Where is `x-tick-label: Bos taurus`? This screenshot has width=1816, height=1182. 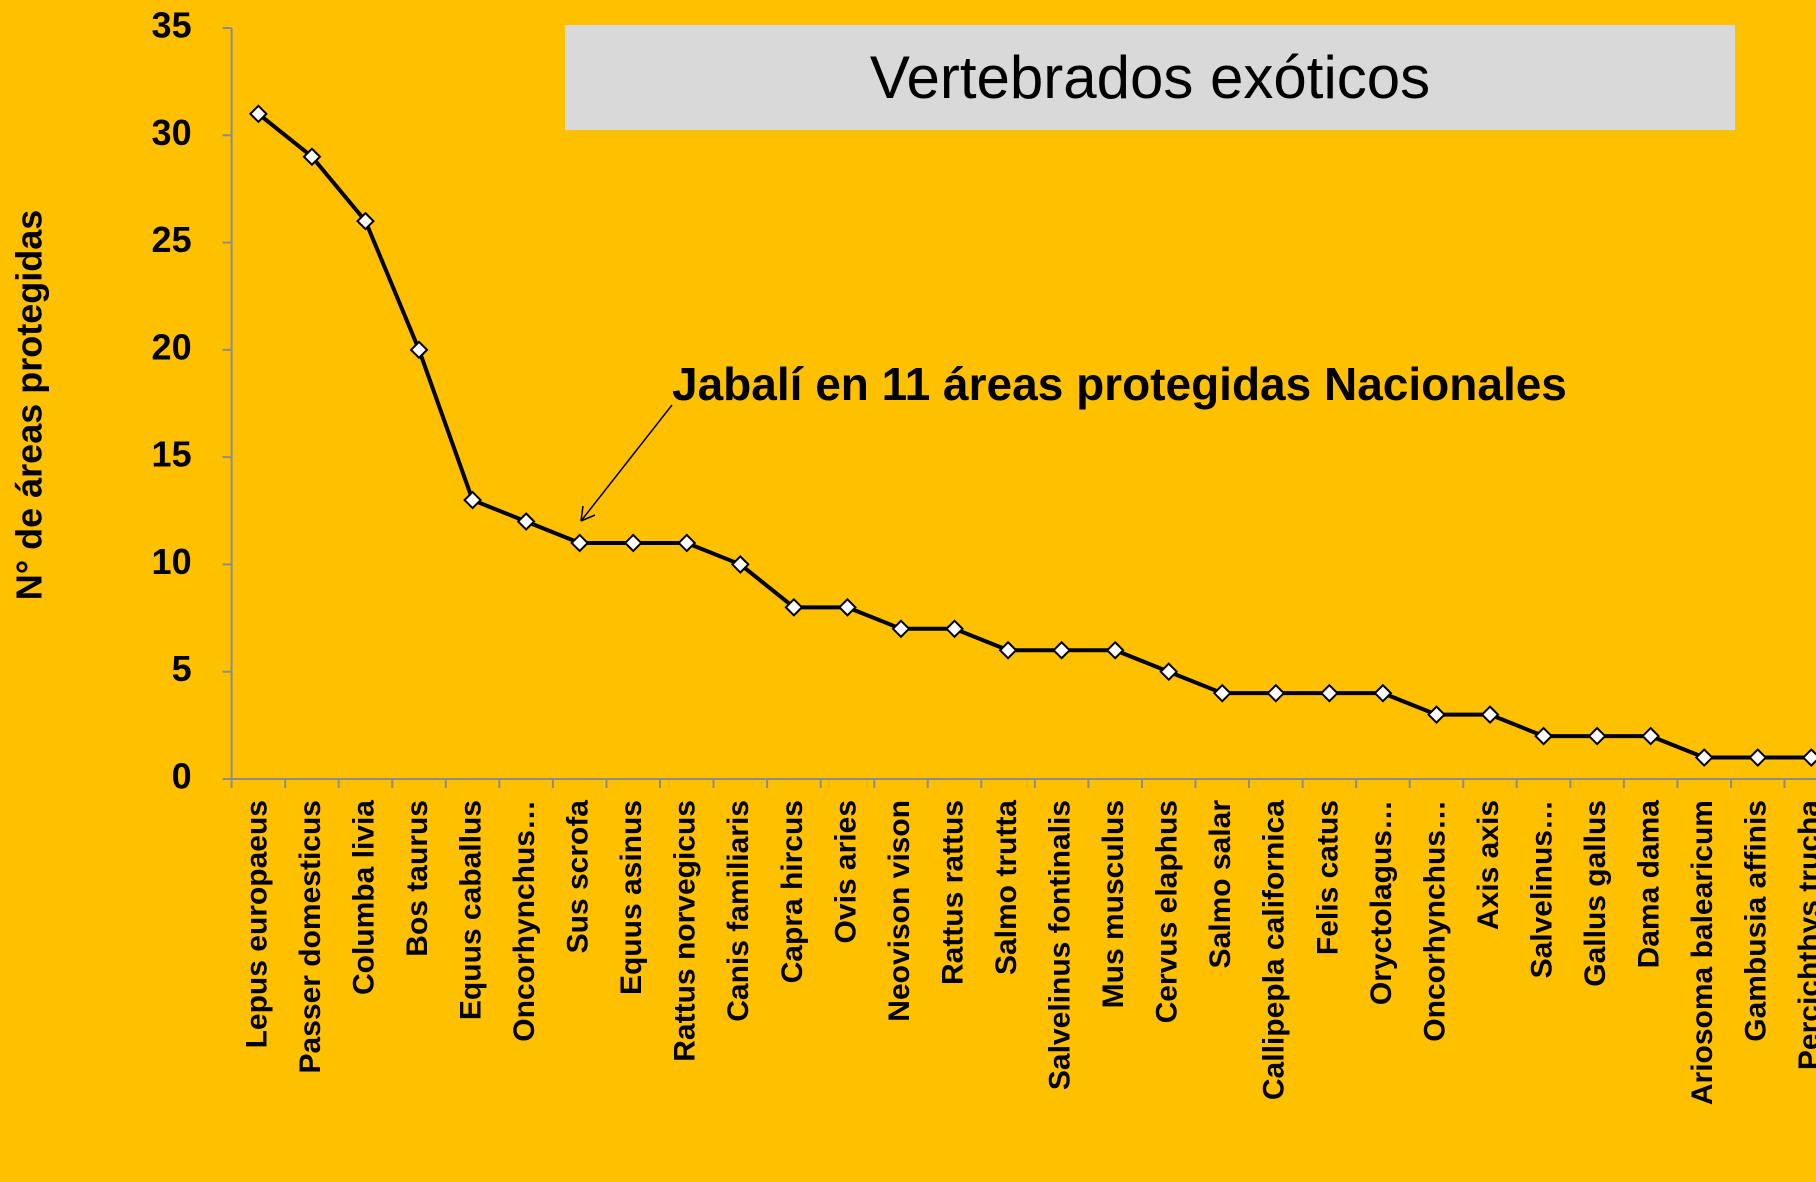
x-tick-label: Bos taurus is located at coordinates (417, 878).